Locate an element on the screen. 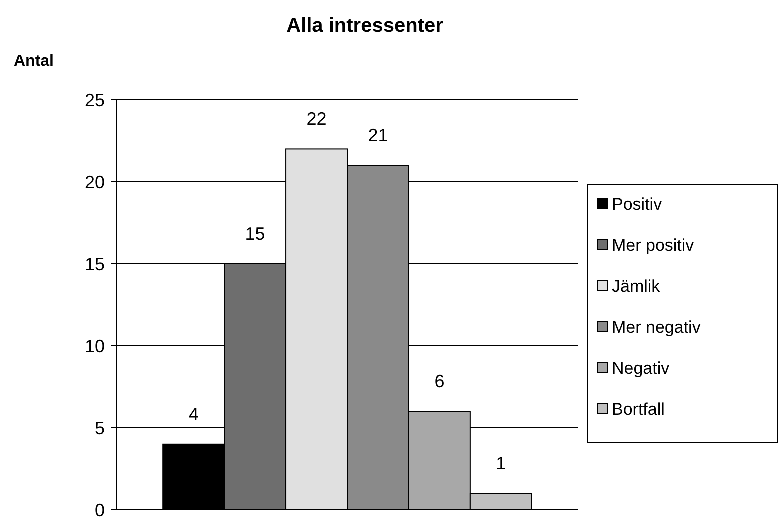 This screenshot has height=517, width=782. legend-label: Mer positiv is located at coordinates (653, 245).